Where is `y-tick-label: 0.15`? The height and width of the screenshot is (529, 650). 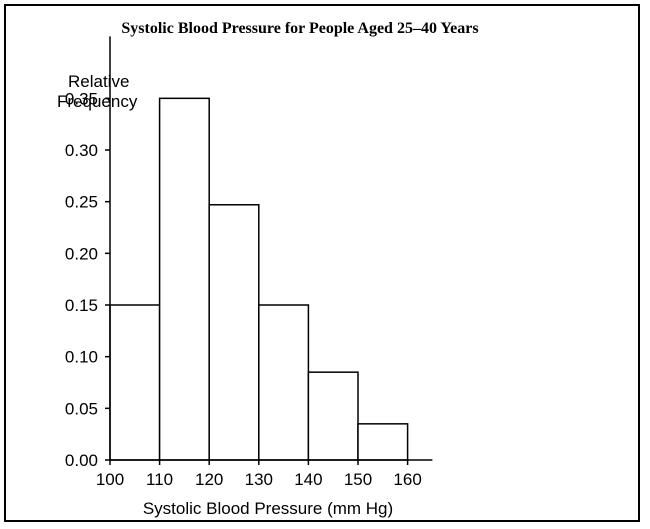
y-tick-label: 0.15 is located at coordinates (81, 305).